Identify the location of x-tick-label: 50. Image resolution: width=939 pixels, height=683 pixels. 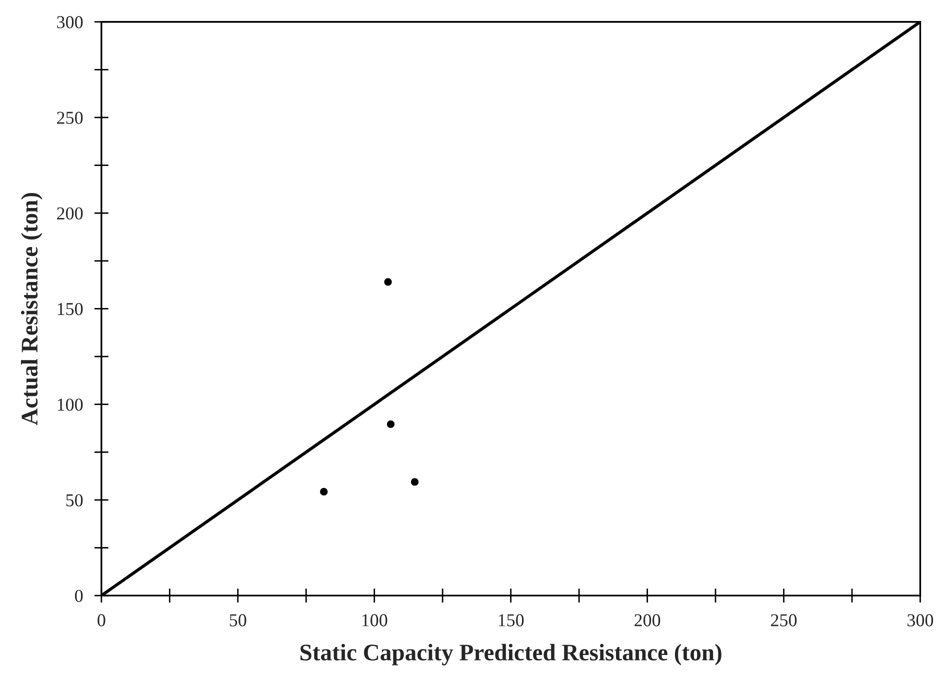
(238, 620).